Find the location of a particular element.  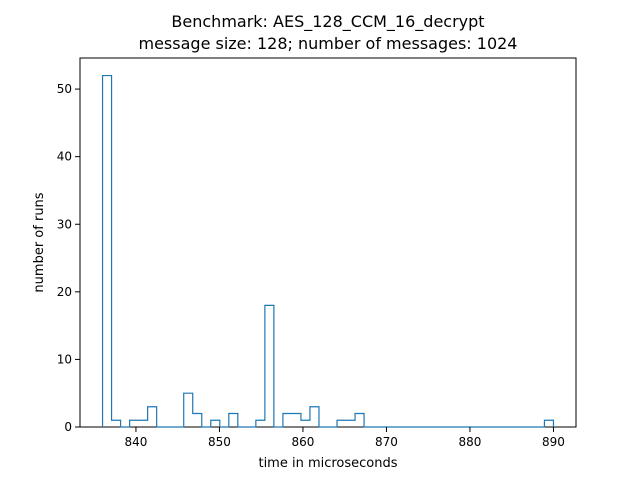

y-axis-label: number of runs is located at coordinates (39, 242).